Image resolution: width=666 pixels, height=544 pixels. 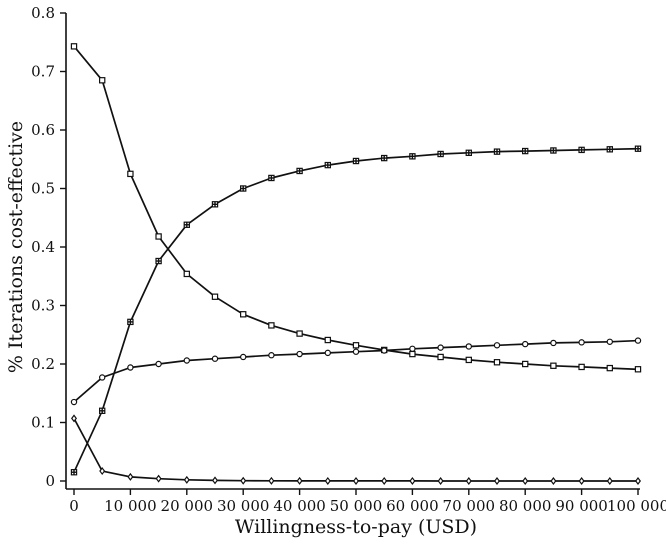 What do you see at coordinates (43, 13) in the screenshot?
I see `y-tick-label: 0.8` at bounding box center [43, 13].